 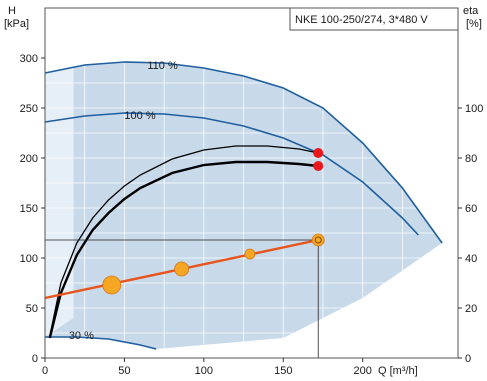 I want to click on x-axis-label: Q [m³/h], so click(x=398, y=371).